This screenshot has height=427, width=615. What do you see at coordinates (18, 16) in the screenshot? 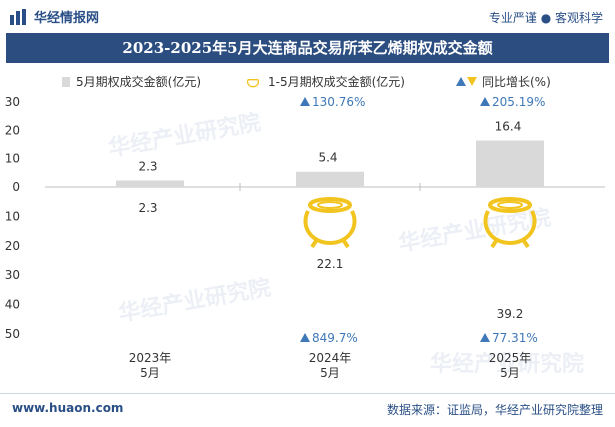
I see `bar-logo-icon` at bounding box center [18, 16].